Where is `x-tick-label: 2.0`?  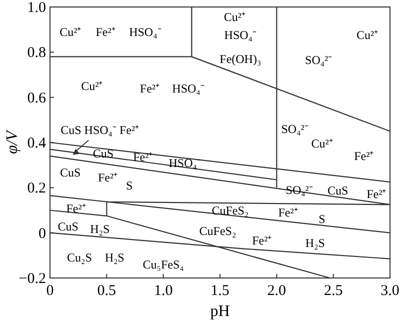 x-tick-label: 2.0 is located at coordinates (276, 291).